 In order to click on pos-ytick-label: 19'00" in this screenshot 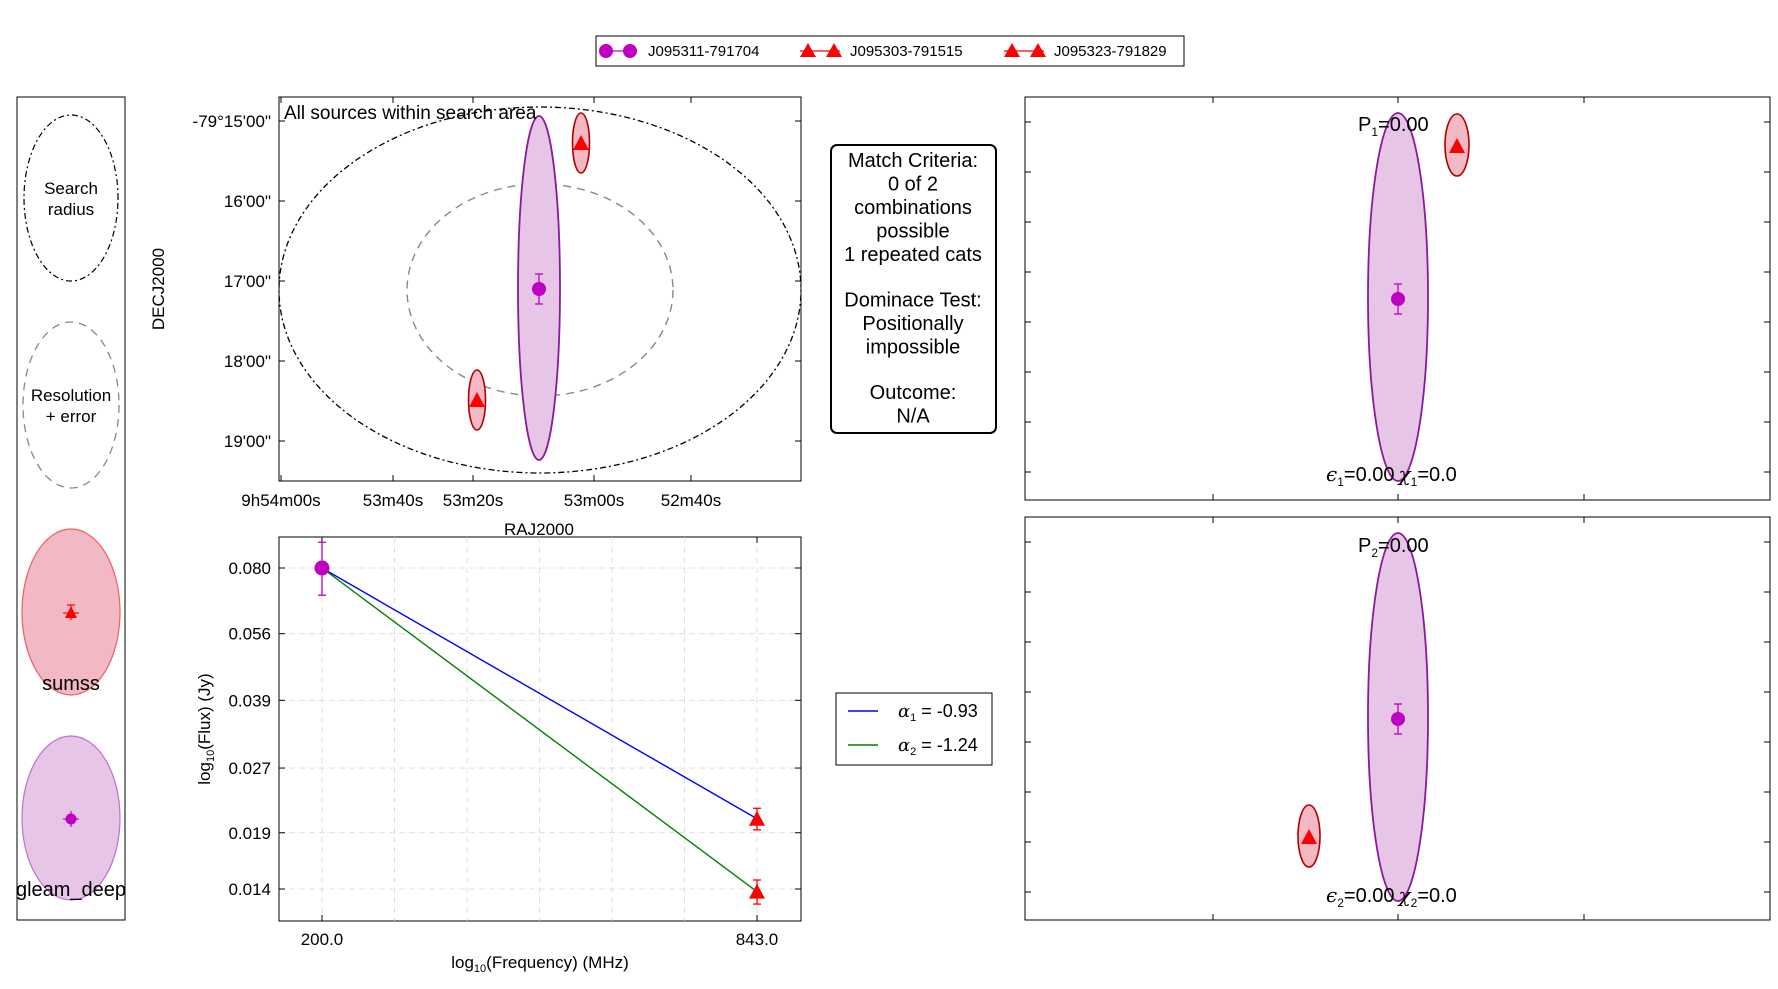, I will do `click(247, 441)`.